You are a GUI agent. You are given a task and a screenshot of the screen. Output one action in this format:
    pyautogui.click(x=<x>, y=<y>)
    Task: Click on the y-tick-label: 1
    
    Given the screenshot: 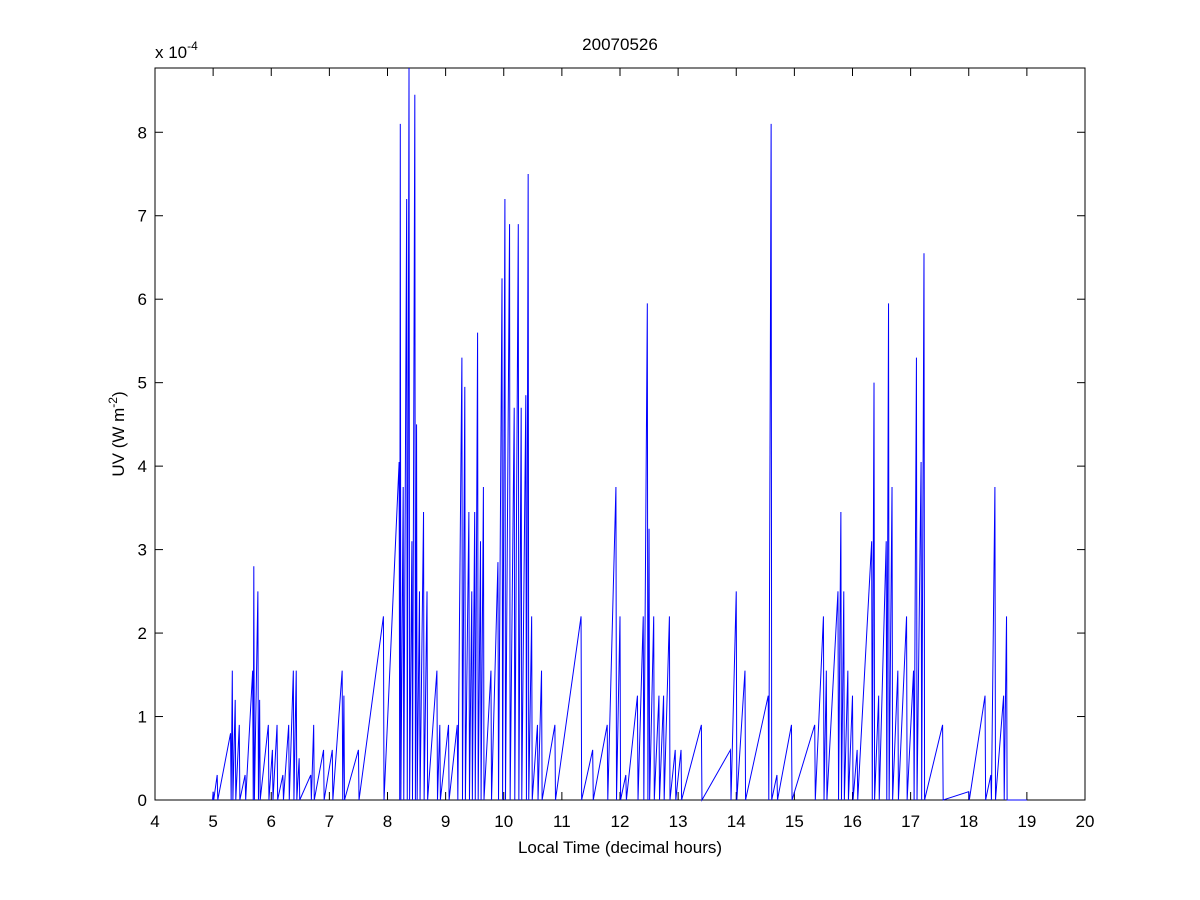 What is the action you would take?
    pyautogui.click(x=142, y=717)
    